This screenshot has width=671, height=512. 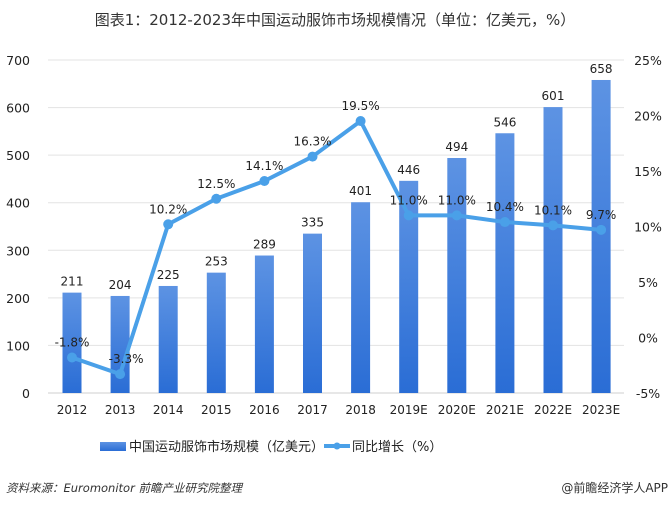 I want to click on bar-value-label: 289, so click(x=264, y=245).